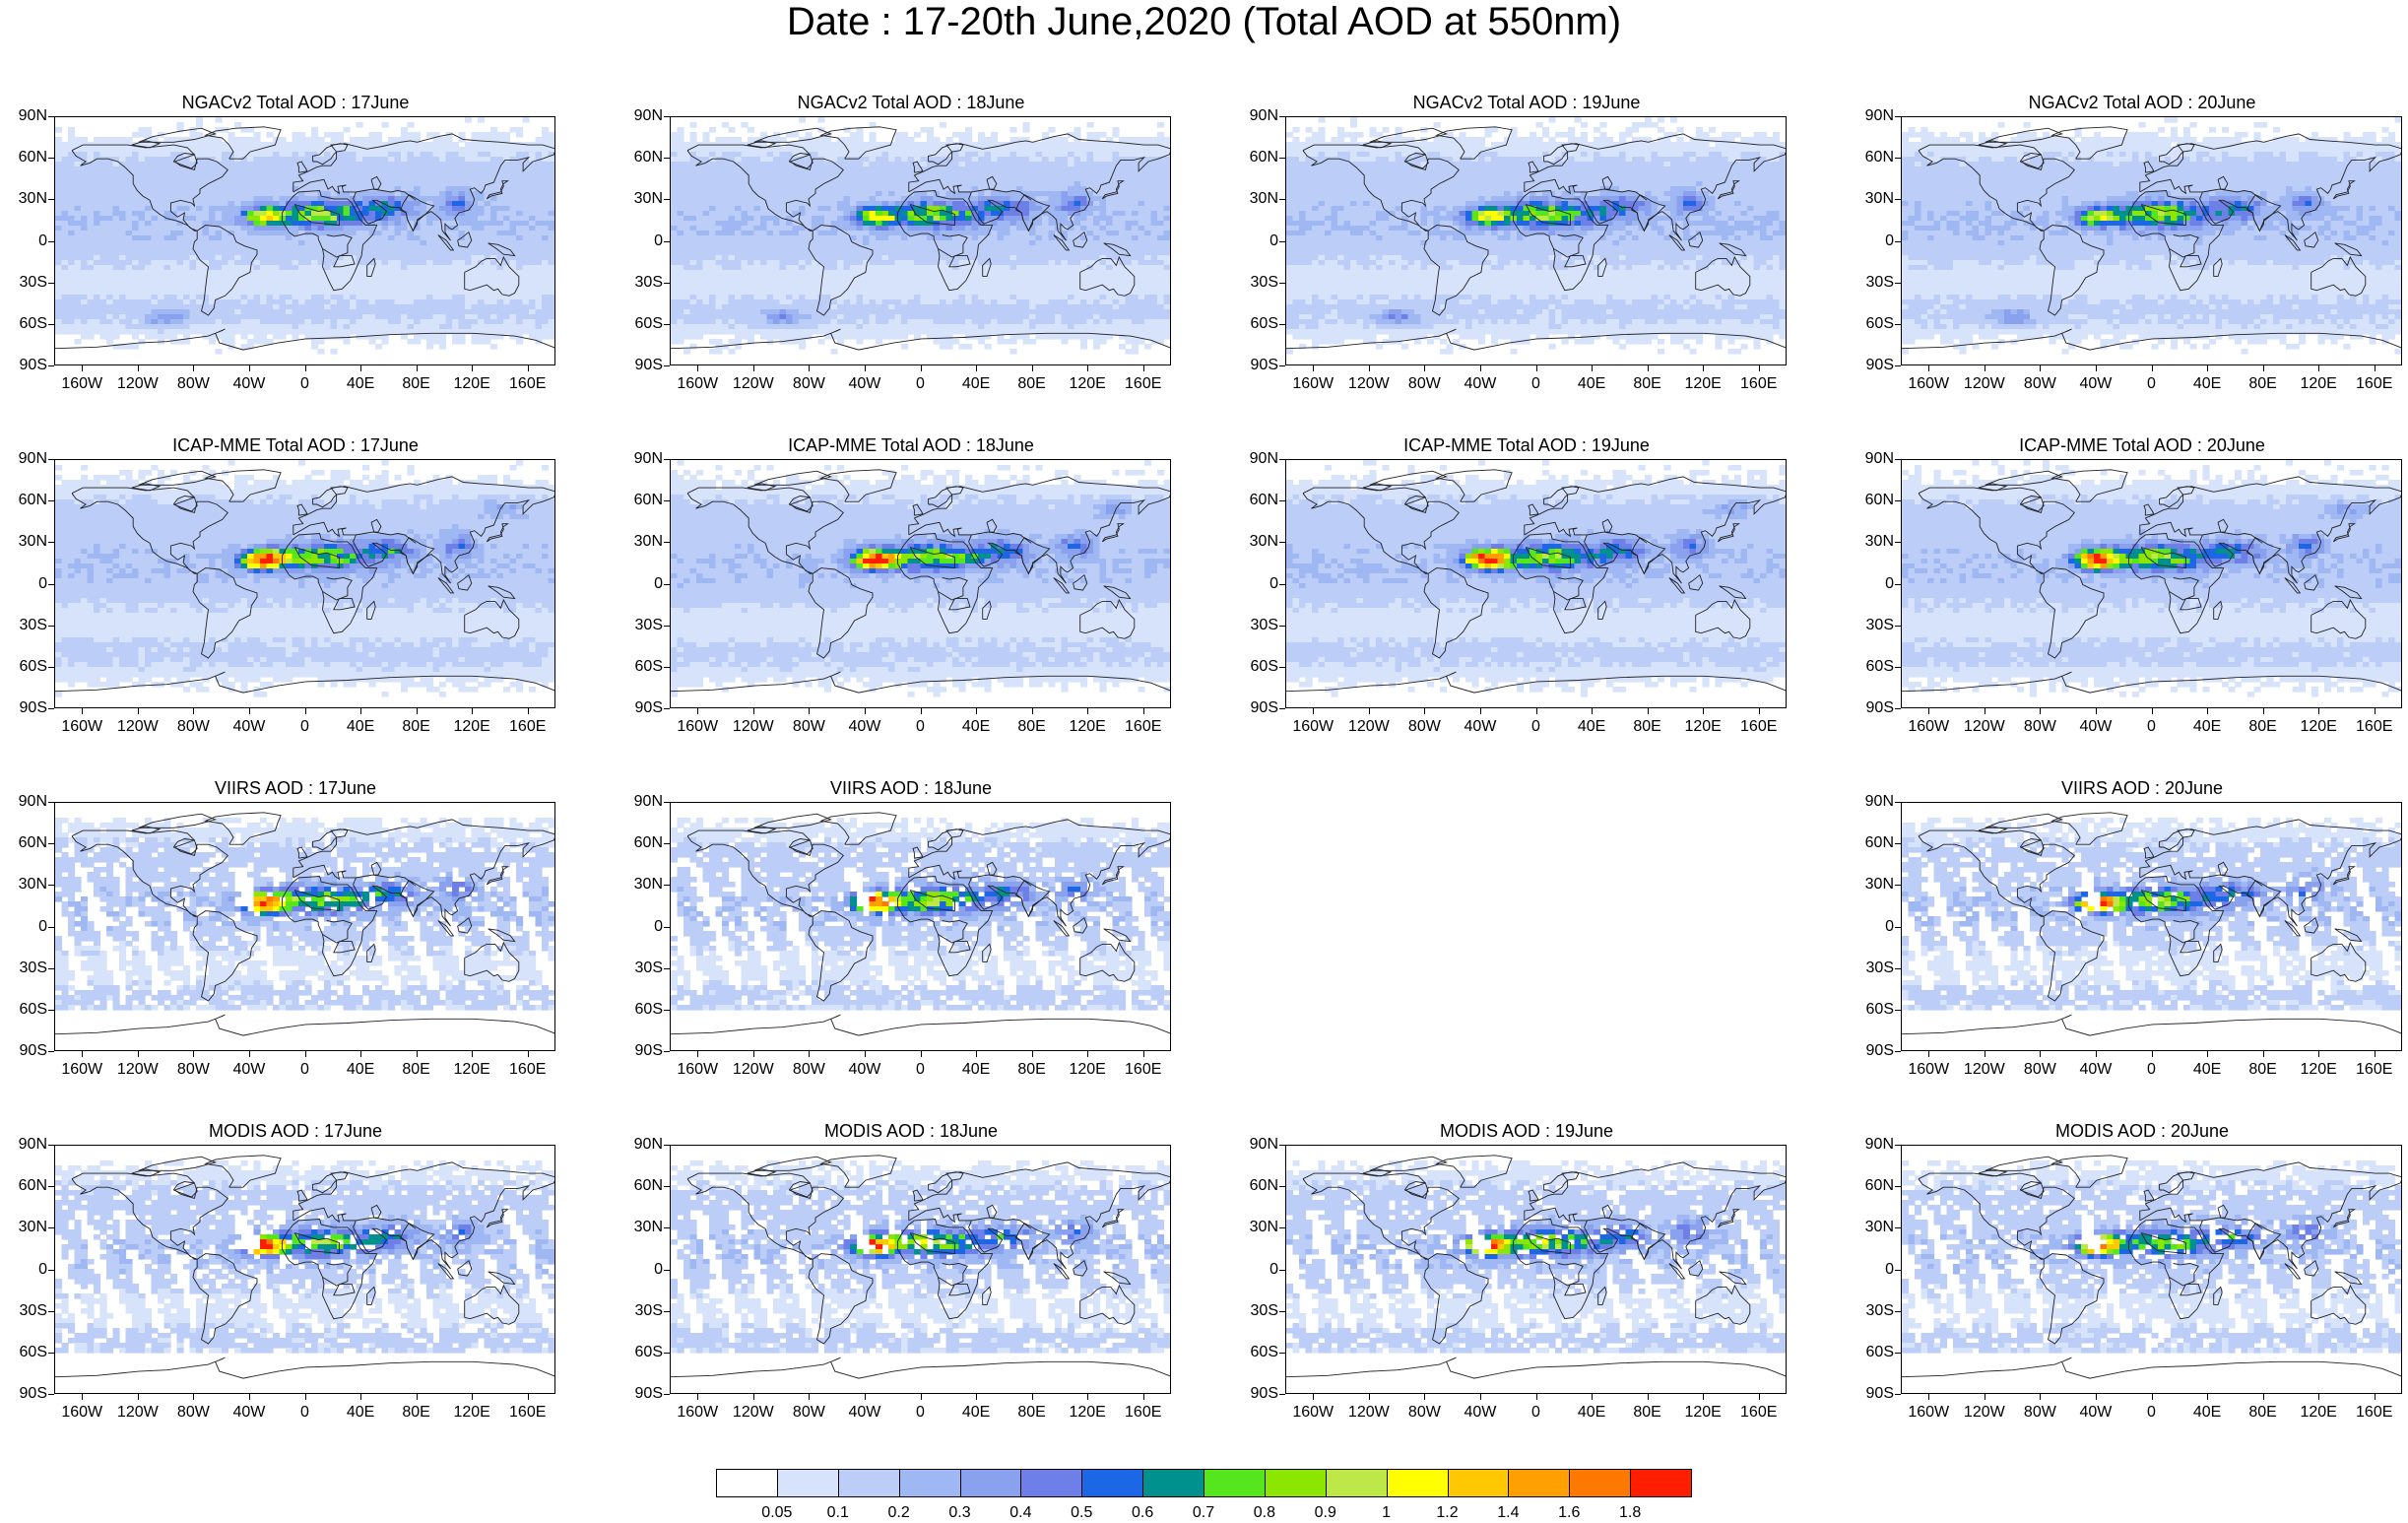 This screenshot has height=1523, width=2408. What do you see at coordinates (1033, 1070) in the screenshot?
I see `lon-tick-label: 80E` at bounding box center [1033, 1070].